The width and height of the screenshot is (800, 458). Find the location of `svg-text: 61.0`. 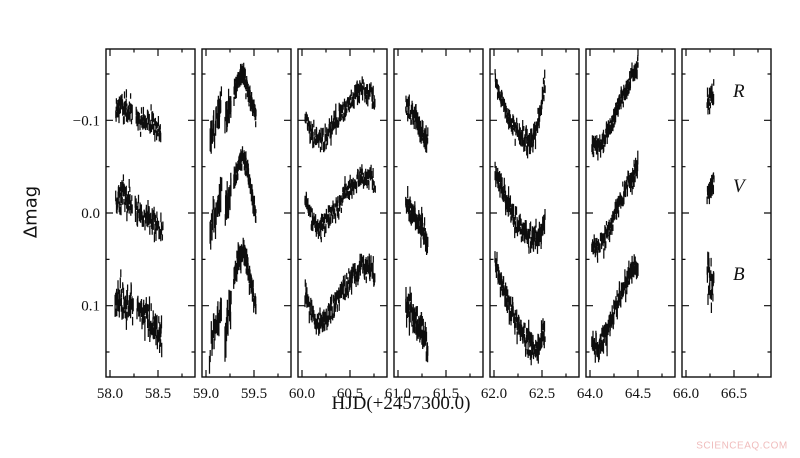

svg-text: 61.0 is located at coordinates (398, 394).